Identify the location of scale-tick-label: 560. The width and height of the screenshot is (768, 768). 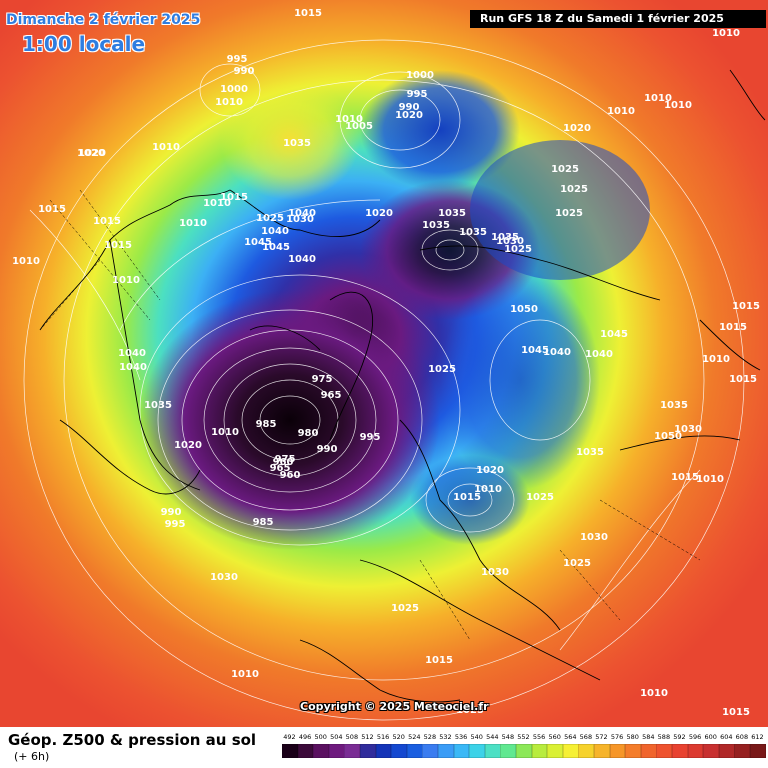
(554, 737).